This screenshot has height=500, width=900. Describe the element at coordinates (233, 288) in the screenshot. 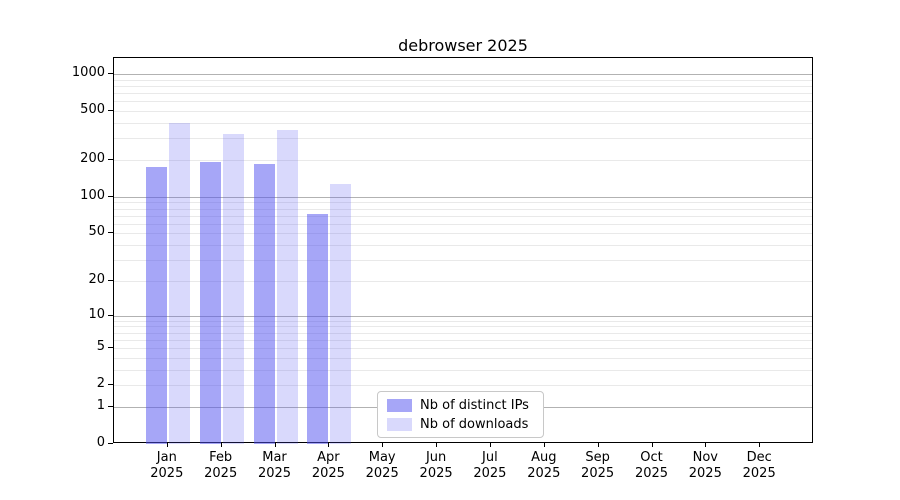

I see `bar-feb-downloads` at that location.